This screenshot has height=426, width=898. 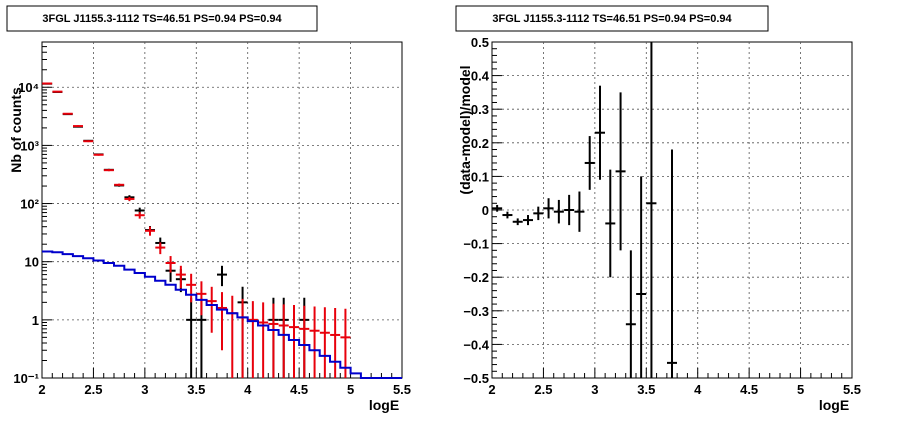 I want to click on y-tick-label: −0.3, so click(x=476, y=311).